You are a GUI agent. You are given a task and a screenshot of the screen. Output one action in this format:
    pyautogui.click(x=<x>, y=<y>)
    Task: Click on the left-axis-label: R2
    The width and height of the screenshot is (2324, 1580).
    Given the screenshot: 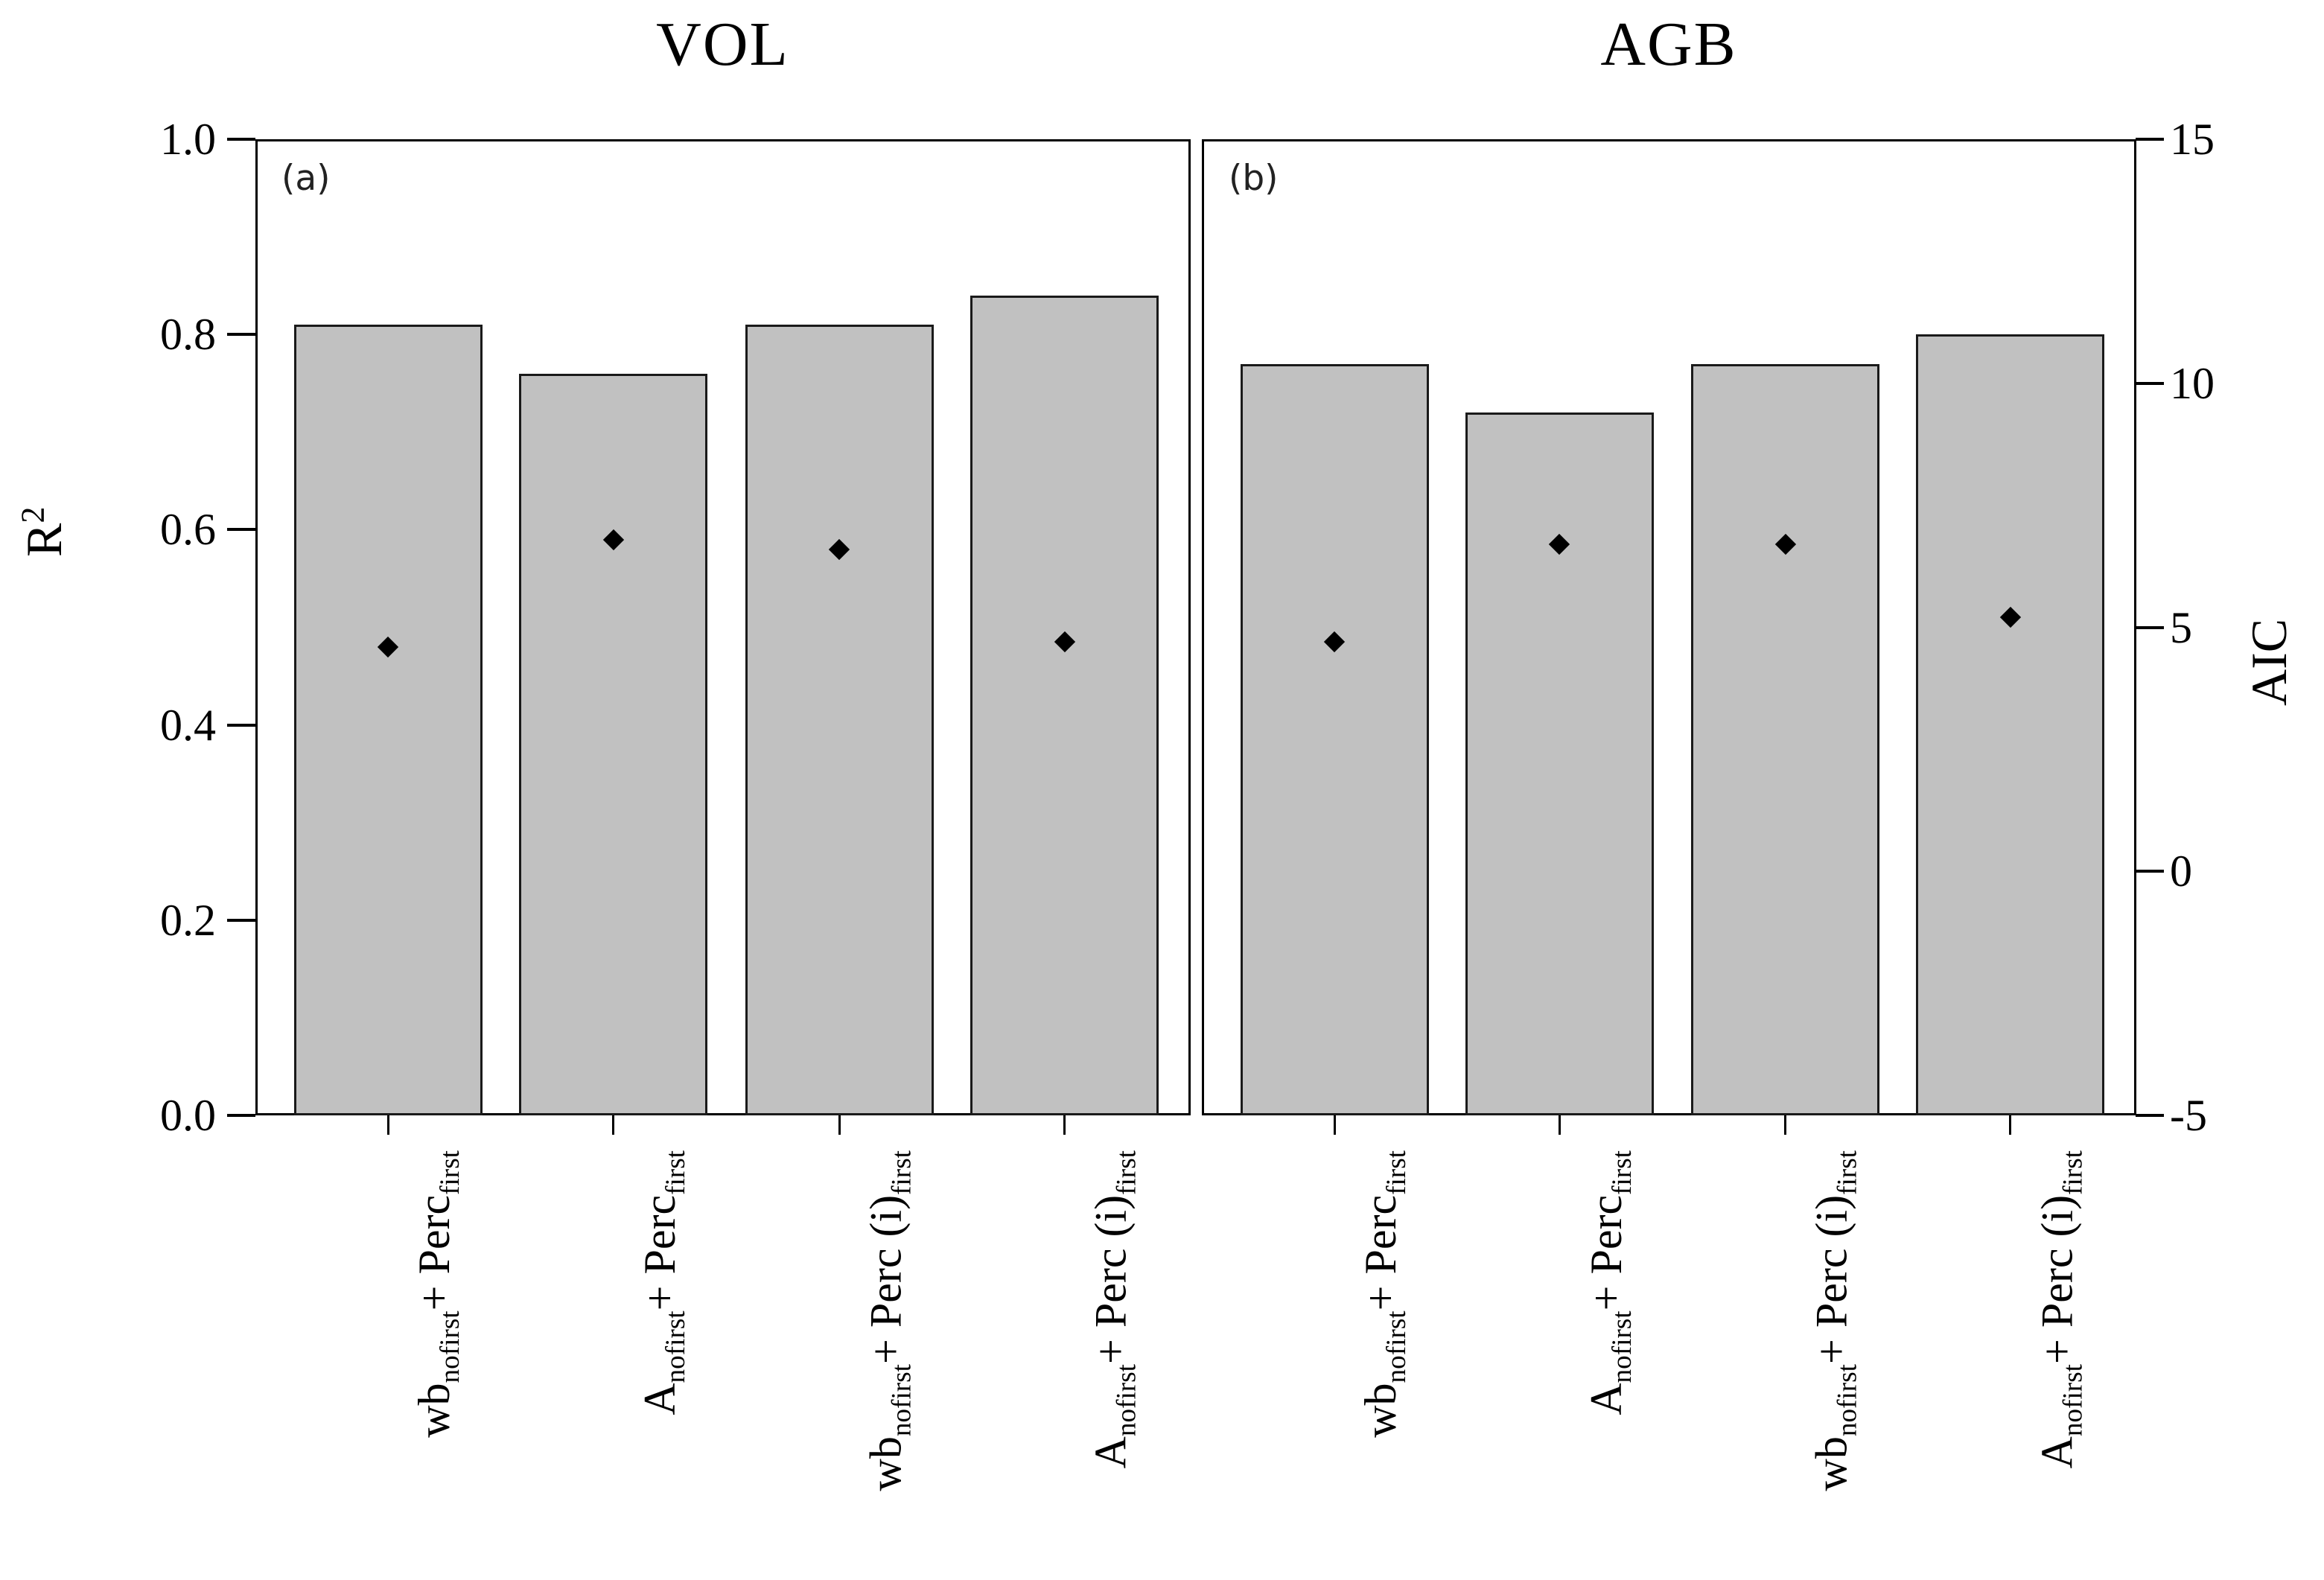 What is the action you would take?
    pyautogui.click(x=43, y=532)
    